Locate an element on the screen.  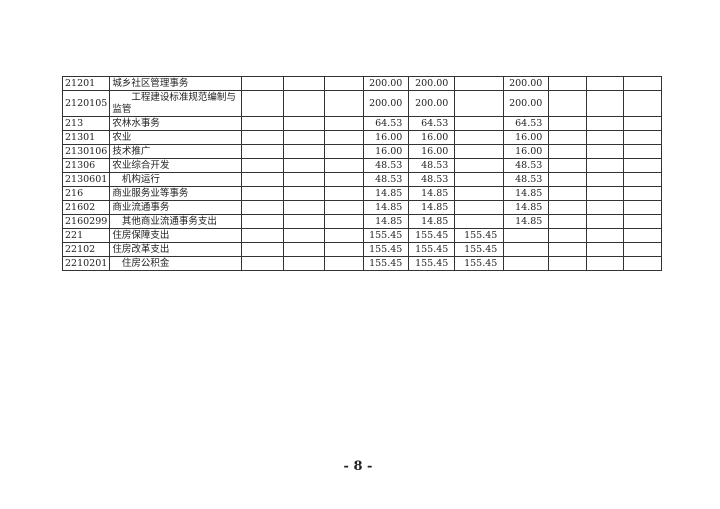
table-row: 221 住房保障支出 155.45 155.45 155.45 is located at coordinates (362, 235).